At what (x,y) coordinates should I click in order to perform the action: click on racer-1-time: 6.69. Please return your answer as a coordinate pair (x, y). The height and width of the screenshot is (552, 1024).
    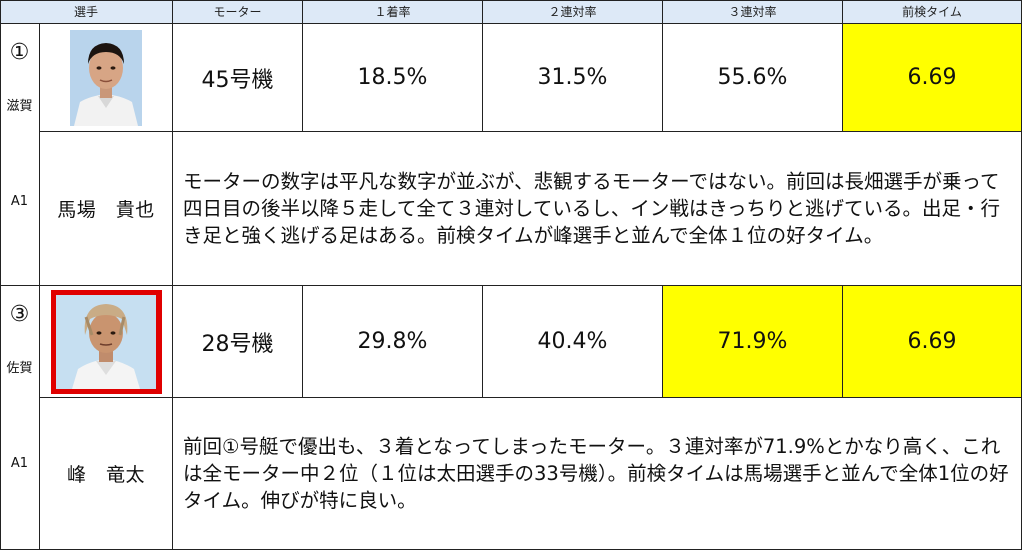
    Looking at the image, I should click on (932, 78).